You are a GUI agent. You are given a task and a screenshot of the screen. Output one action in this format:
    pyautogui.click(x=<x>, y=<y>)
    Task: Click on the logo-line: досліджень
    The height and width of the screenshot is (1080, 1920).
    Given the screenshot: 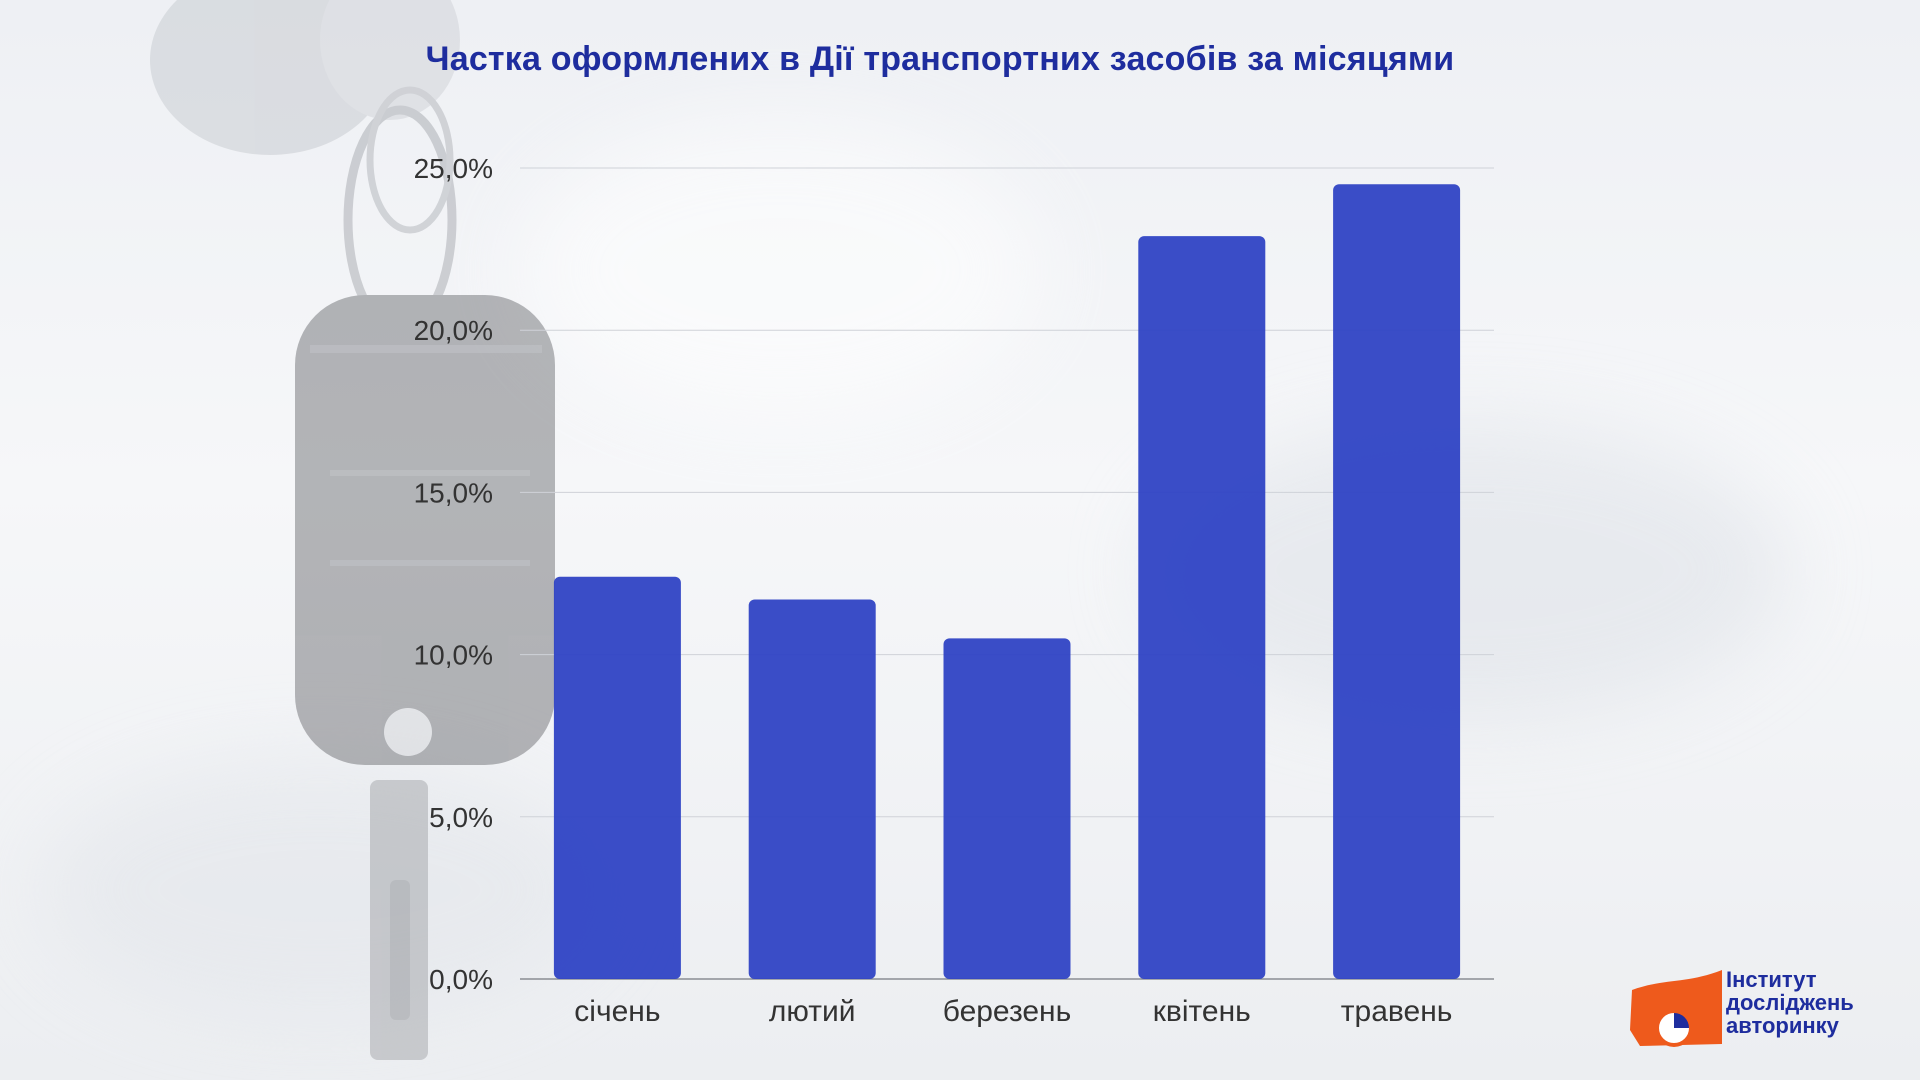 What is the action you would take?
    pyautogui.click(x=1790, y=1002)
    